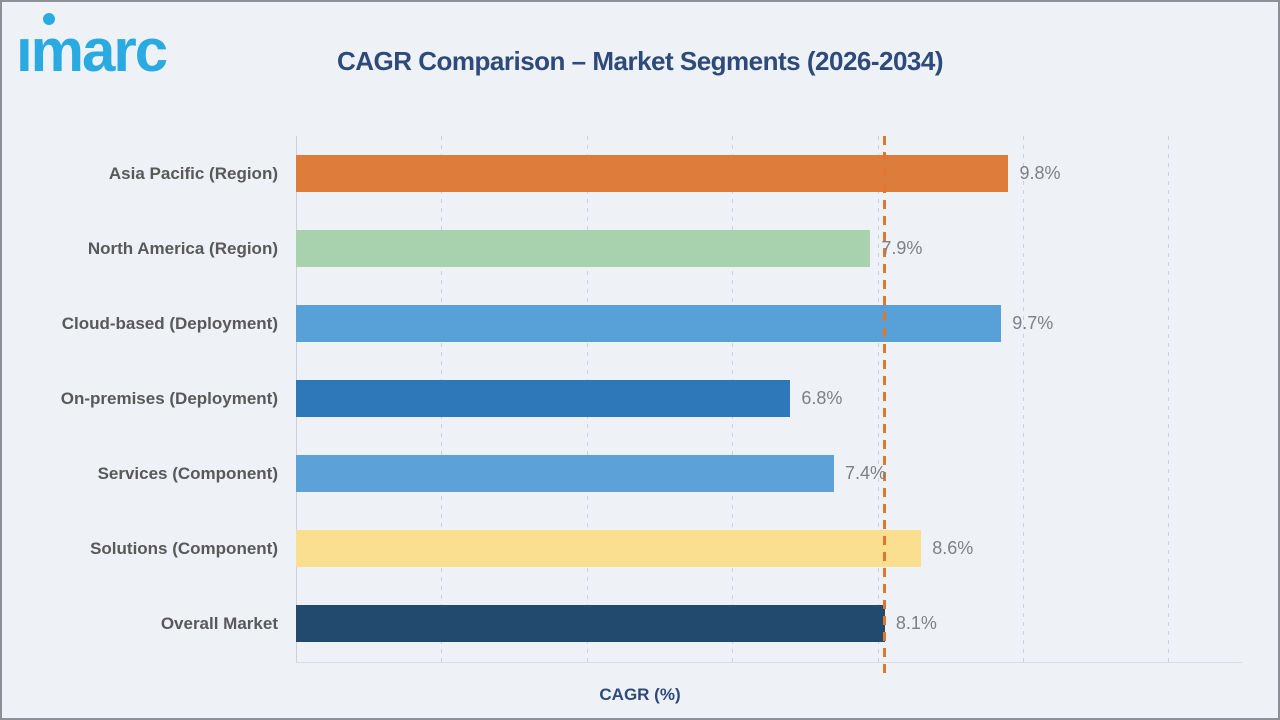 This screenshot has height=720, width=1280. What do you see at coordinates (640, 694) in the screenshot?
I see `x-axis-label: CAGR (%)` at bounding box center [640, 694].